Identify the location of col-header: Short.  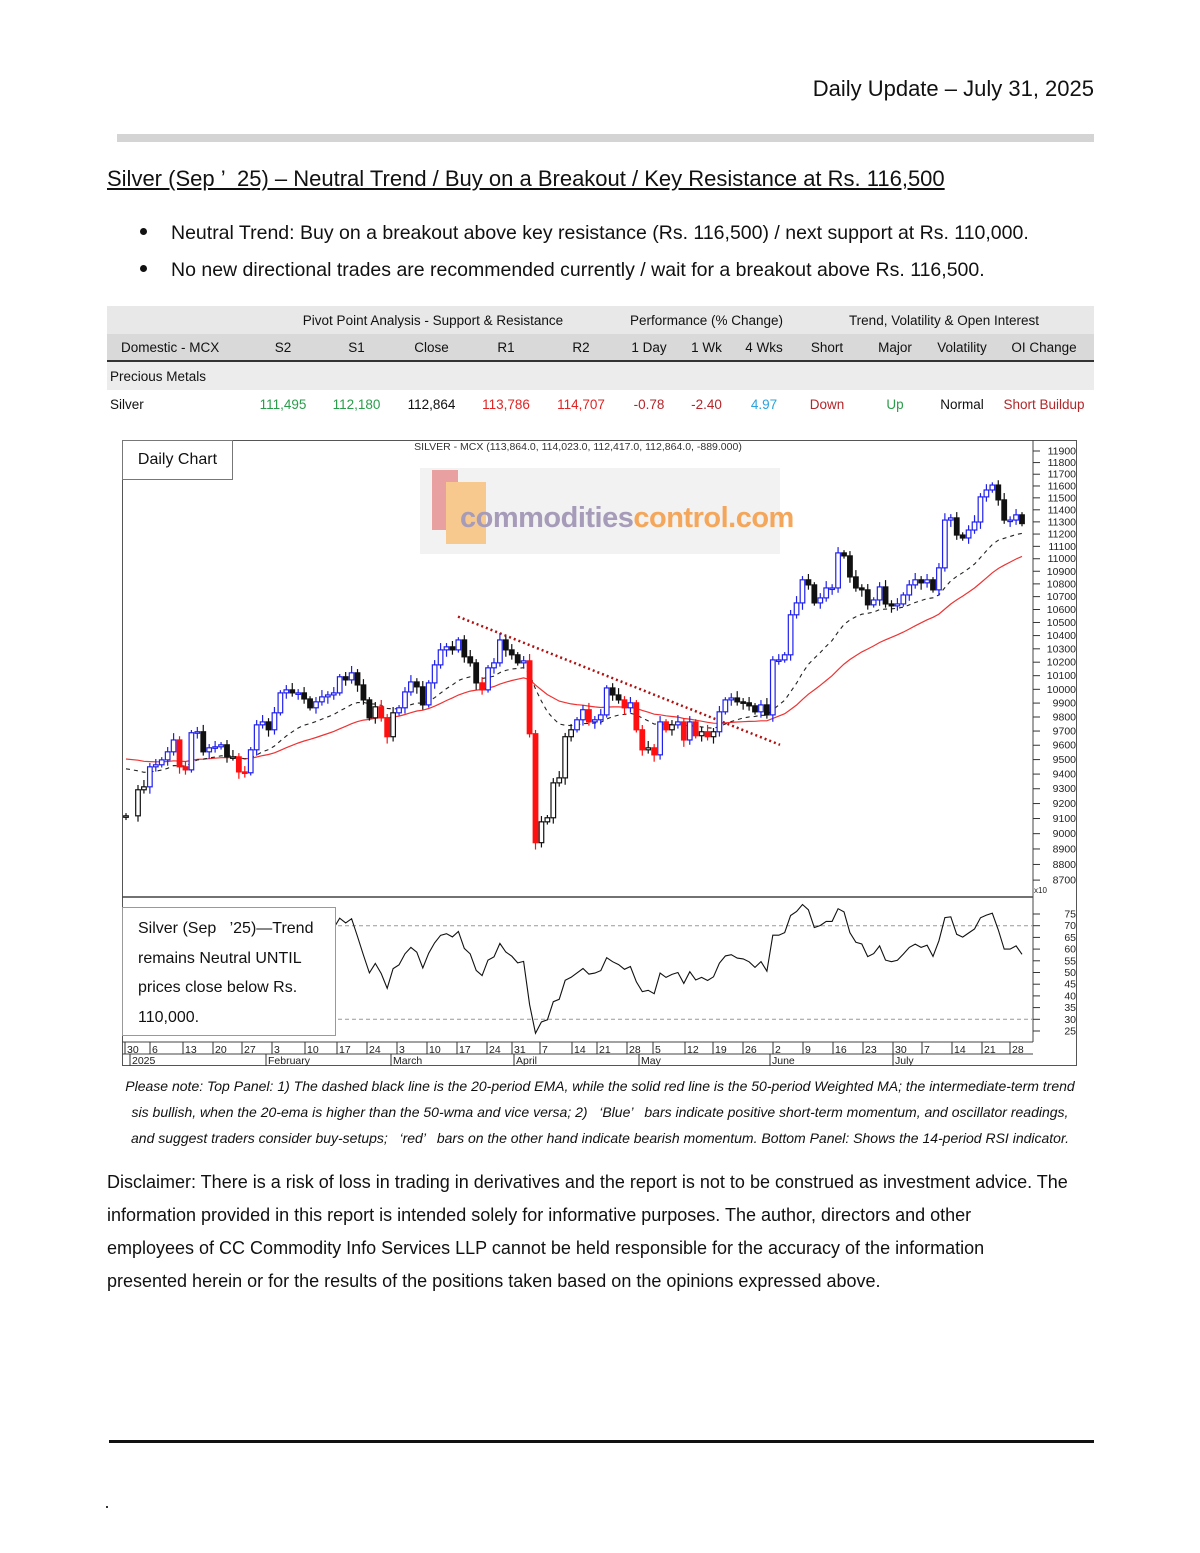
(827, 348).